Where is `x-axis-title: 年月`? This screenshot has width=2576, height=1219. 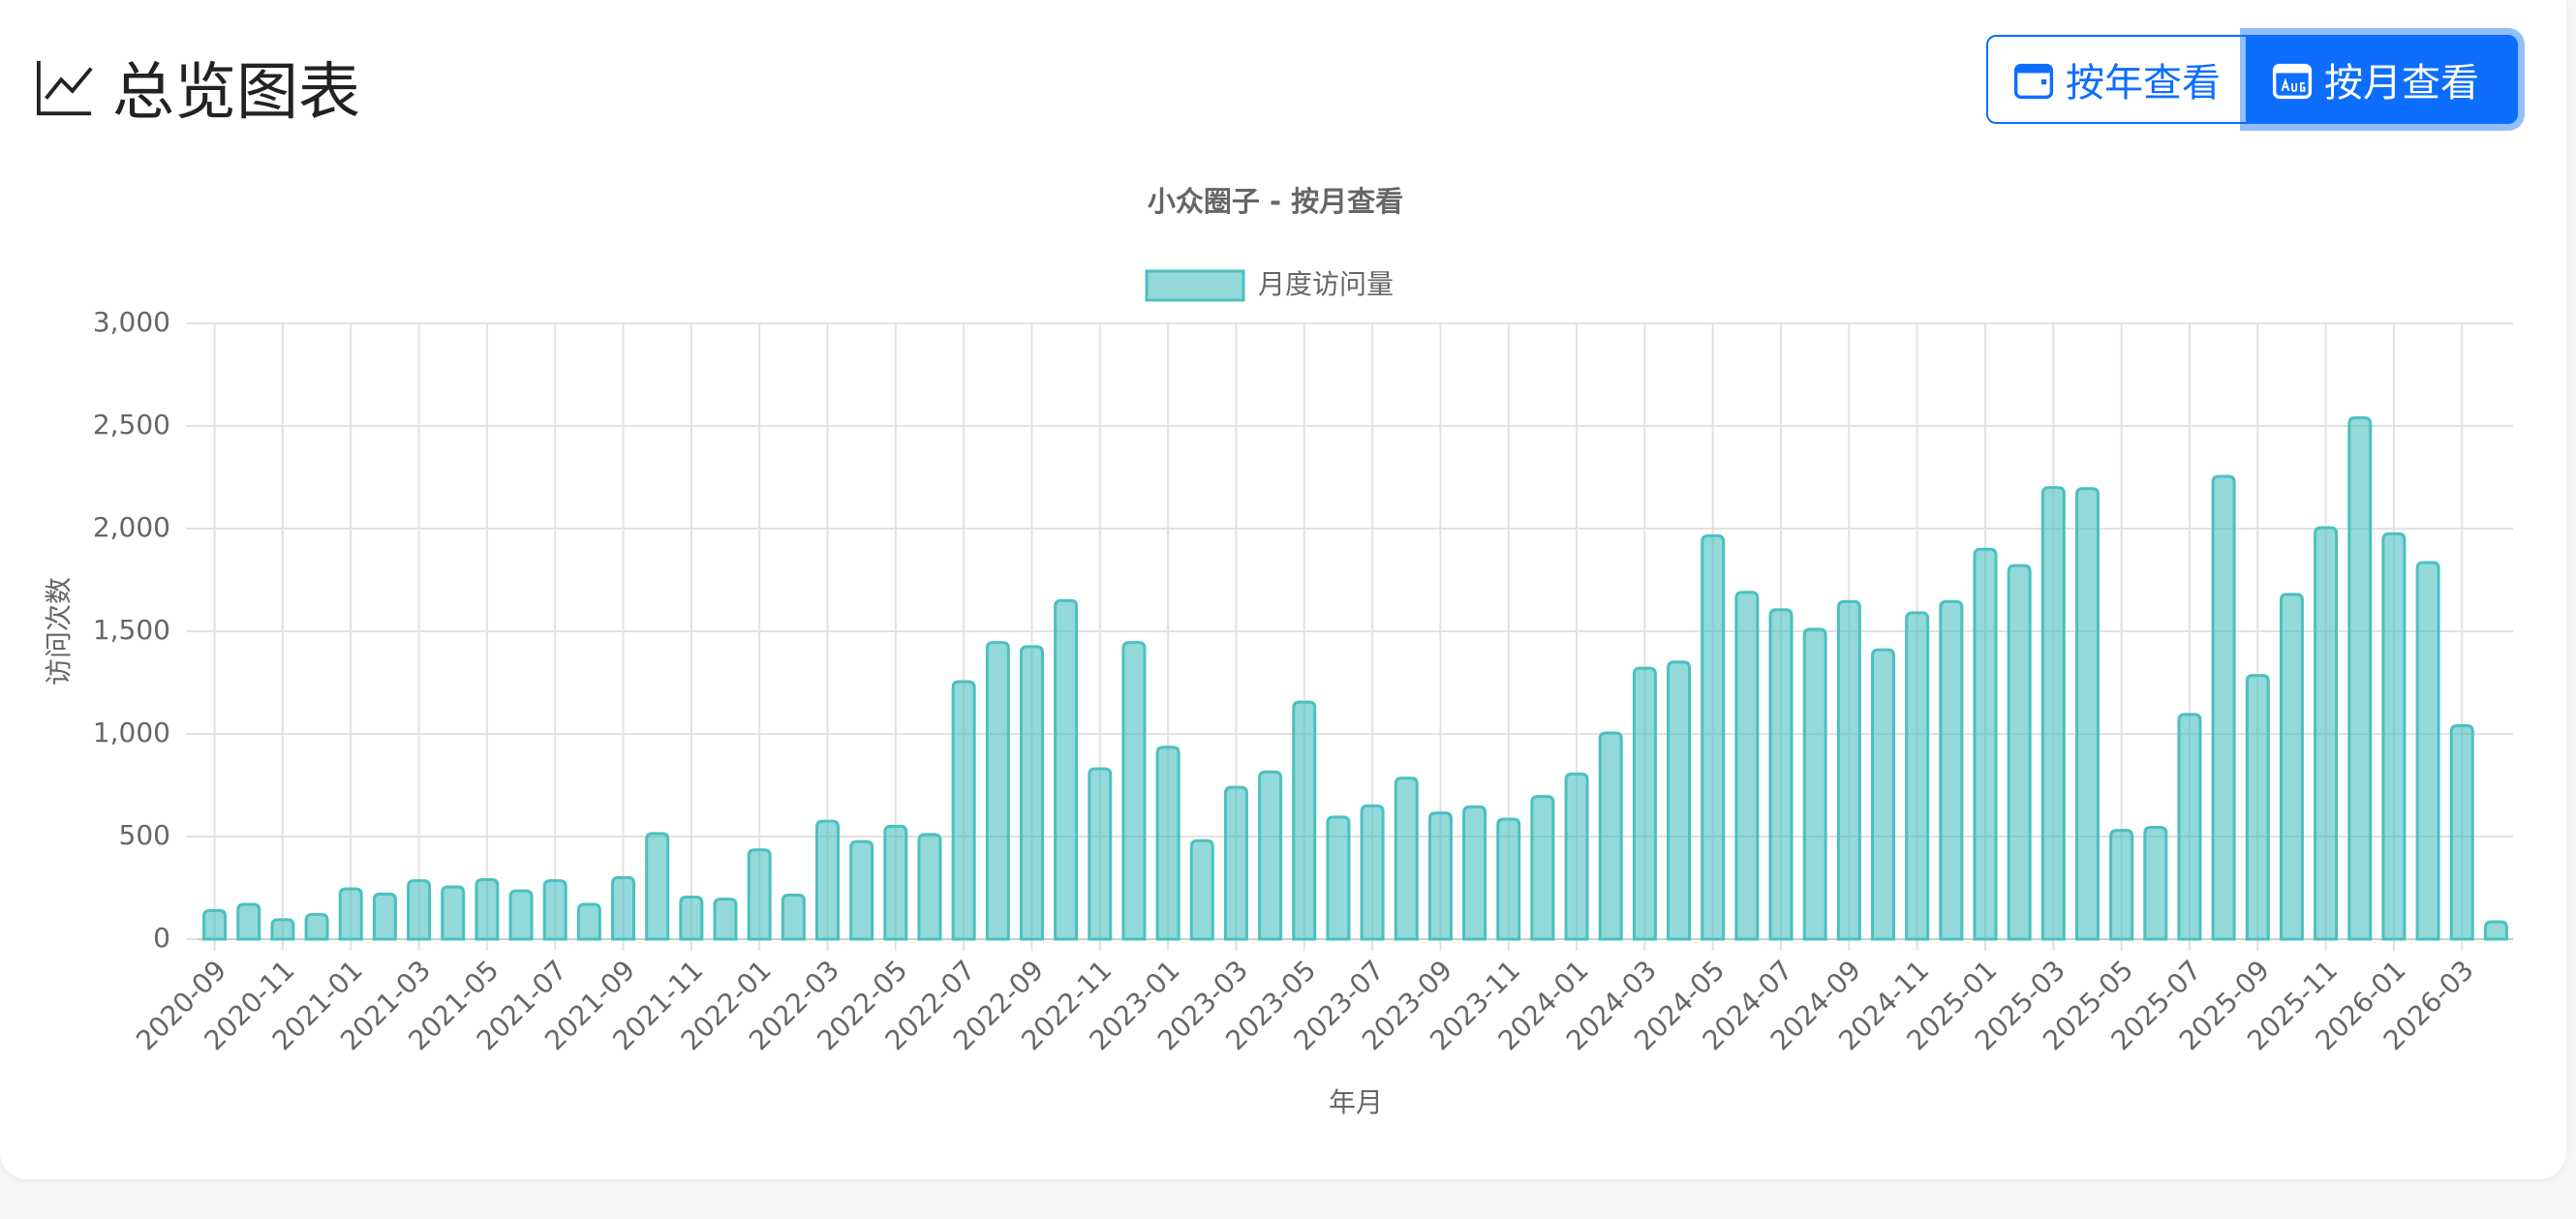 x-axis-title: 年月 is located at coordinates (1356, 1102).